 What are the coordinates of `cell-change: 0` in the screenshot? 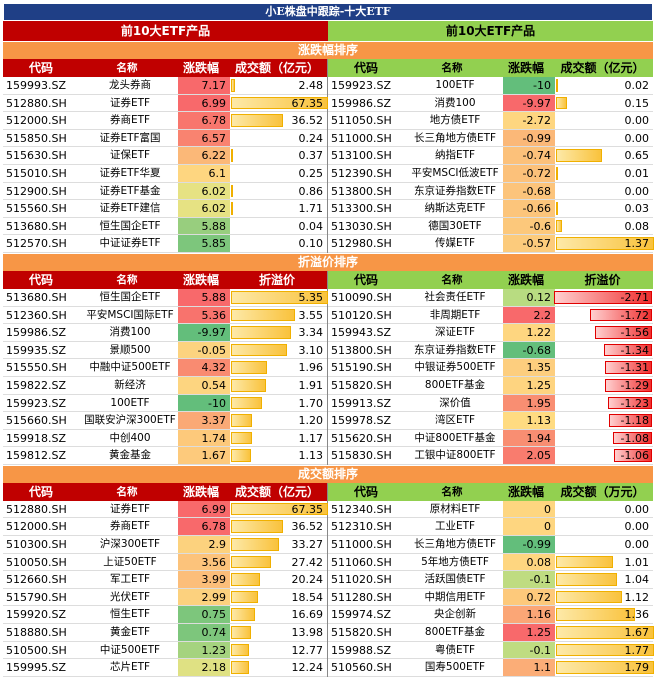 It's located at (529, 509).